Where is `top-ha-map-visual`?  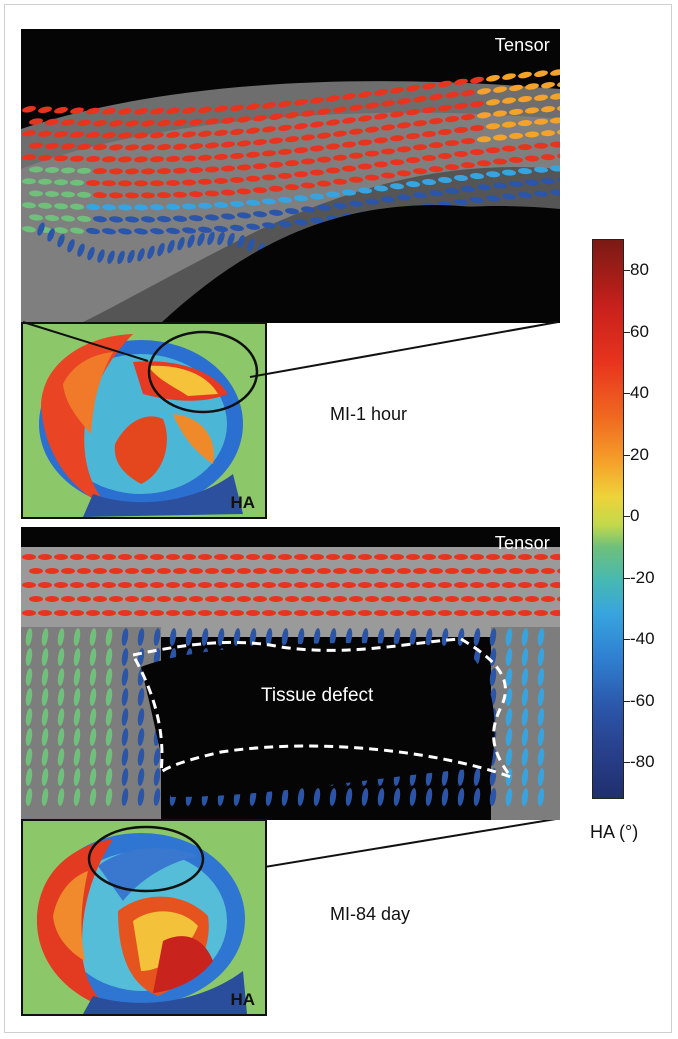 top-ha-map-visual is located at coordinates (149, 423).